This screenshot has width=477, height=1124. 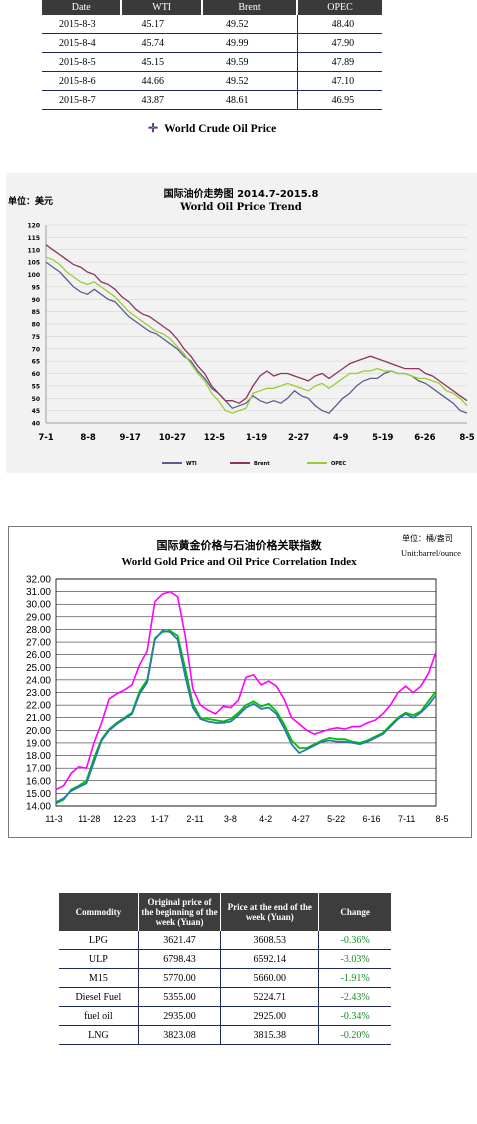 What do you see at coordinates (161, 100) in the screenshot?
I see `table-cell: 43.87` at bounding box center [161, 100].